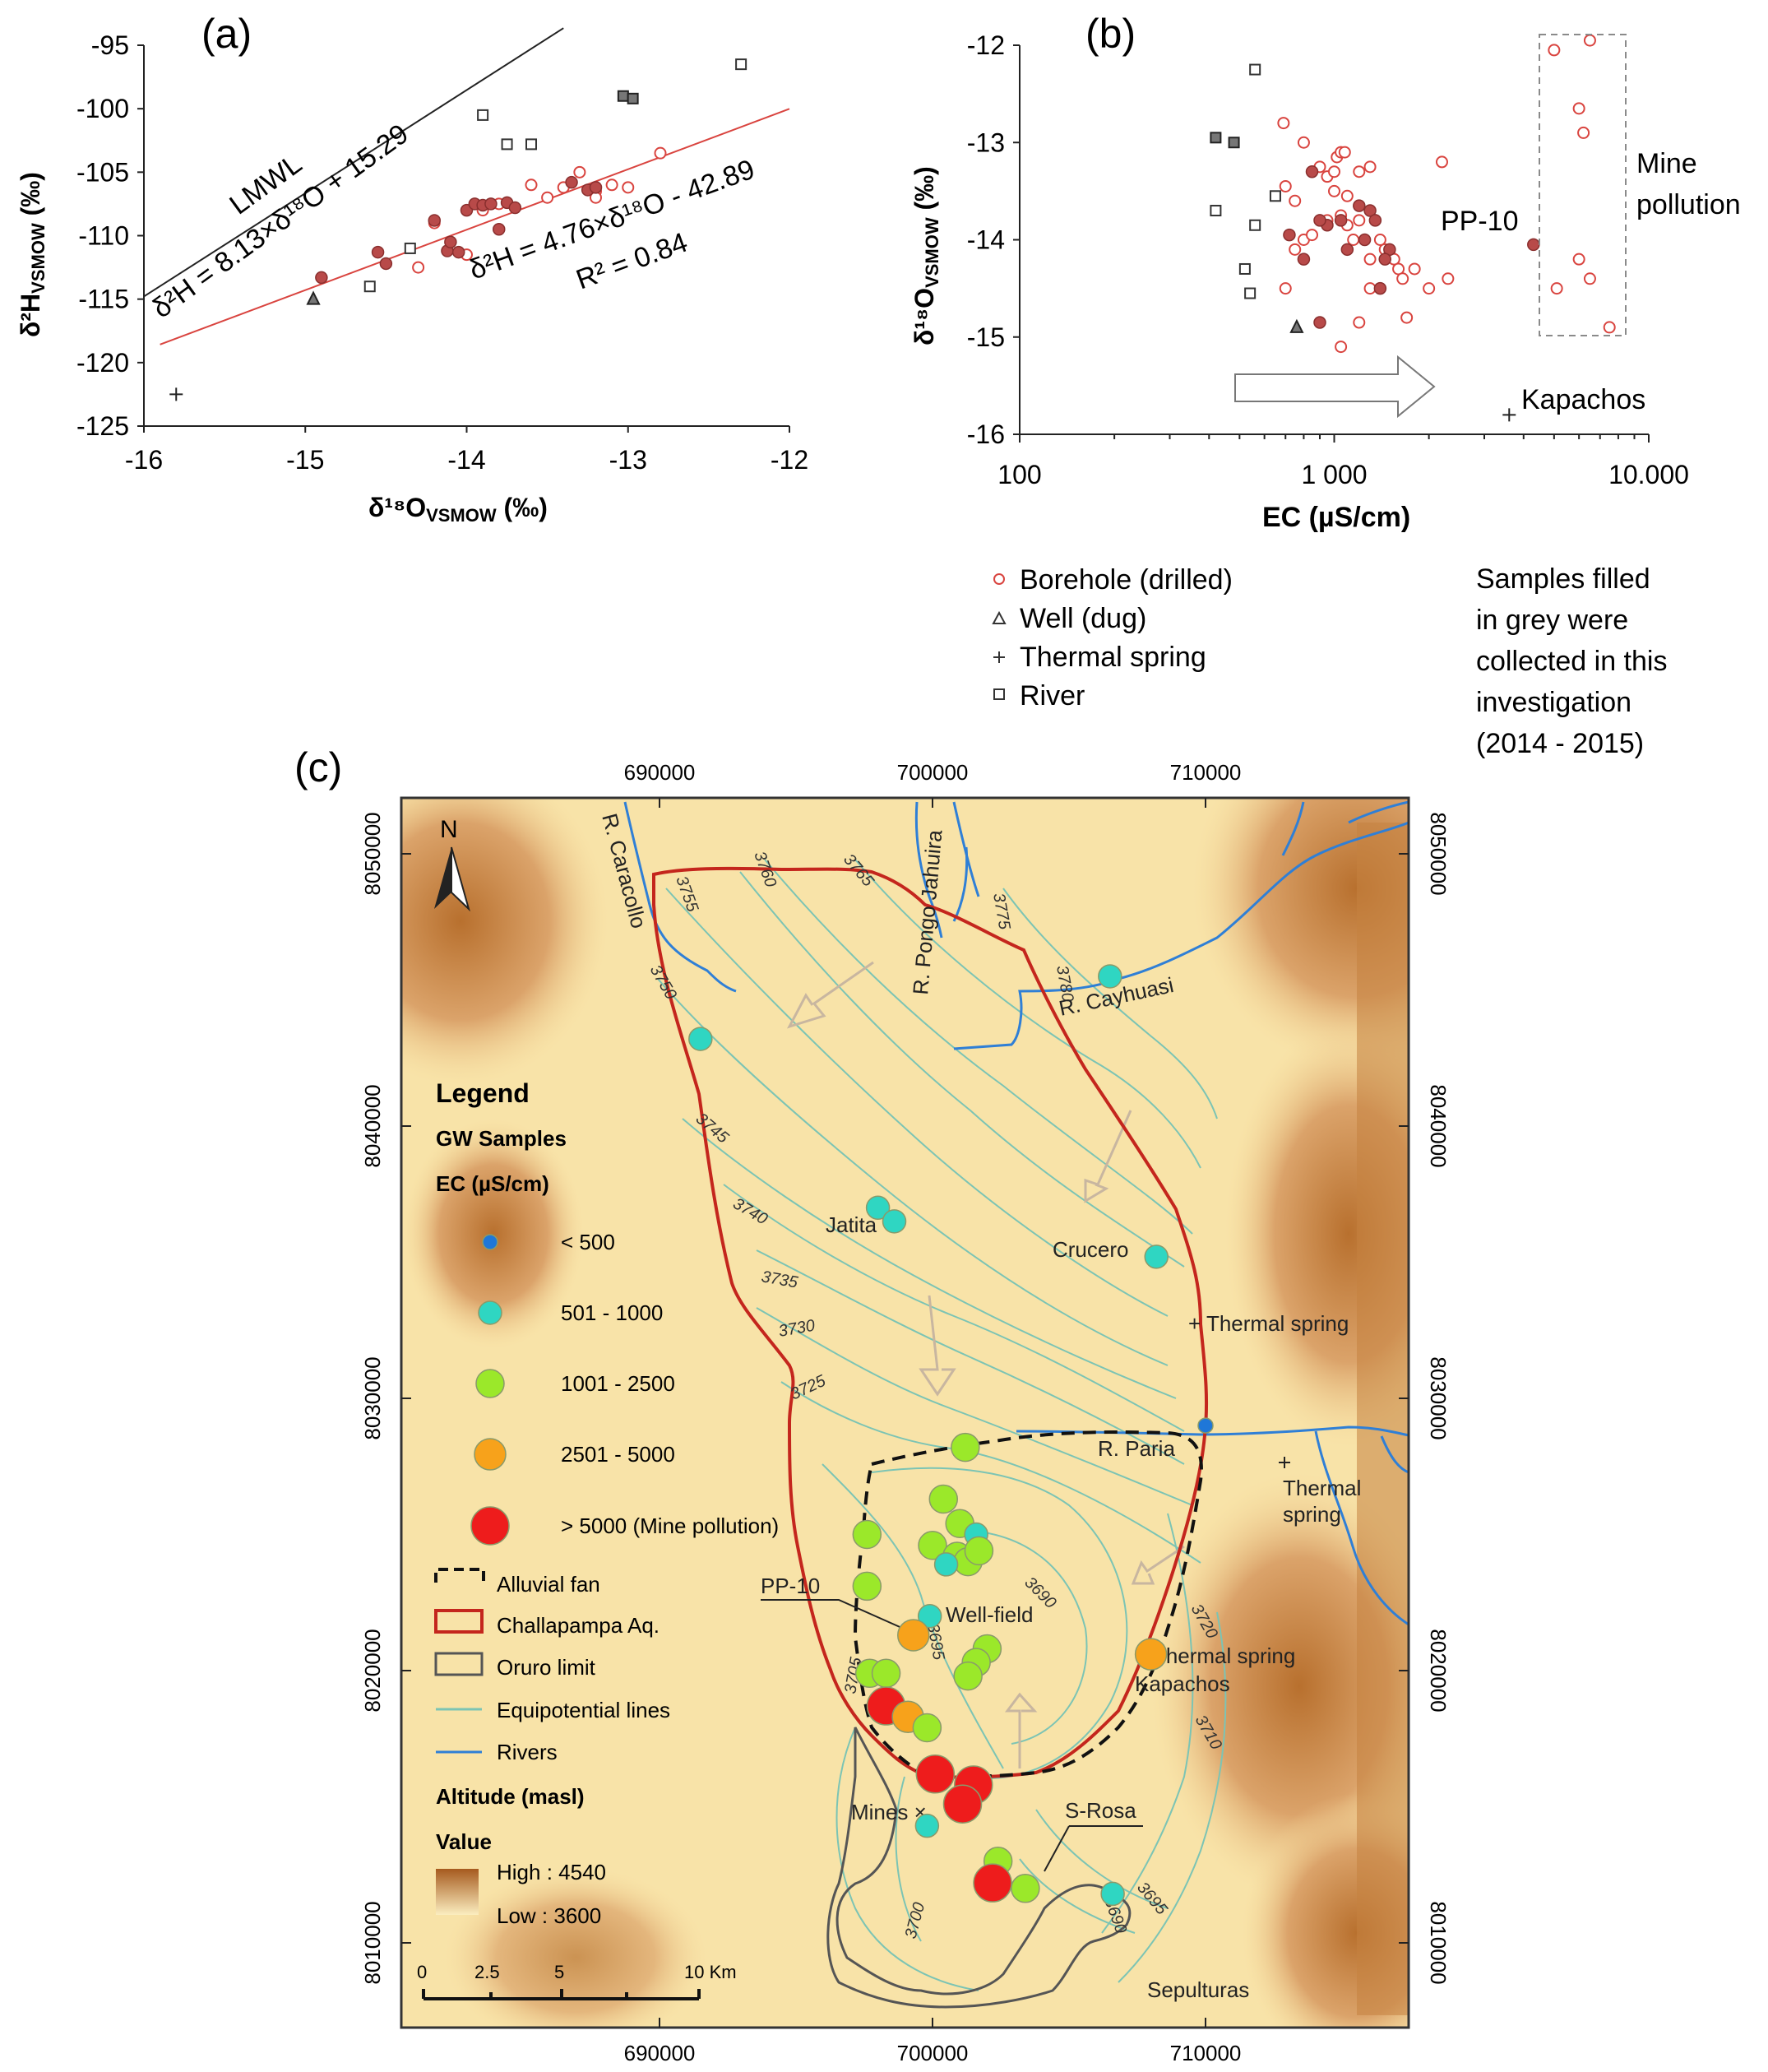 The height and width of the screenshot is (2072, 1768). What do you see at coordinates (1583, 185) in the screenshot?
I see `mine-pollution-box` at bounding box center [1583, 185].